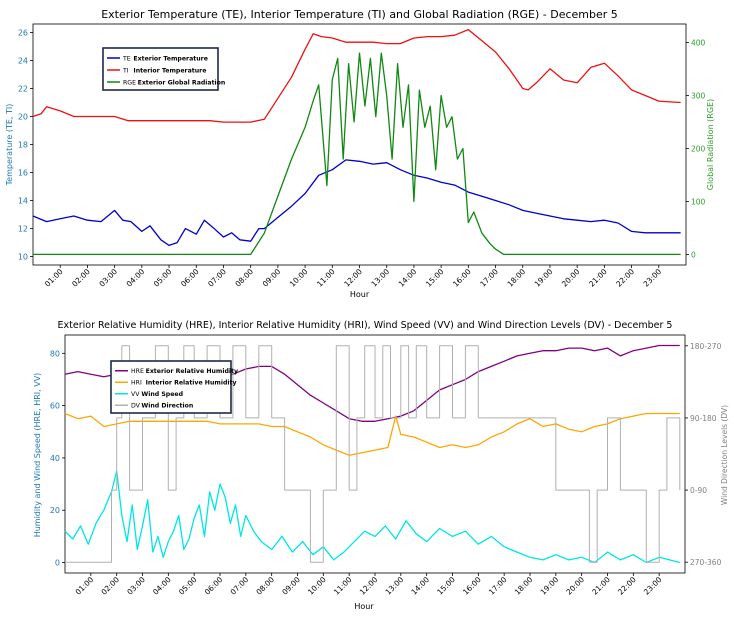 The image size is (734, 619). What do you see at coordinates (23, 145) in the screenshot?
I see `y-tick-label-left: 18` at bounding box center [23, 145].